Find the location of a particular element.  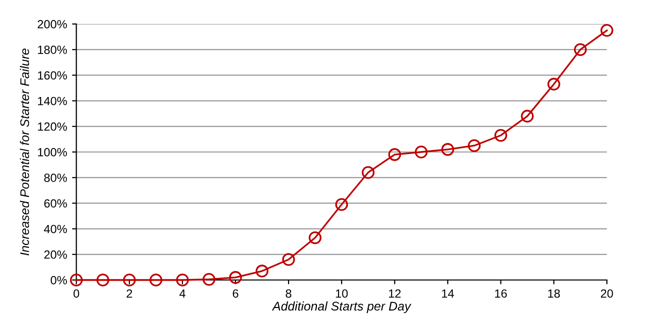

x-tick-label: 10 is located at coordinates (342, 293).